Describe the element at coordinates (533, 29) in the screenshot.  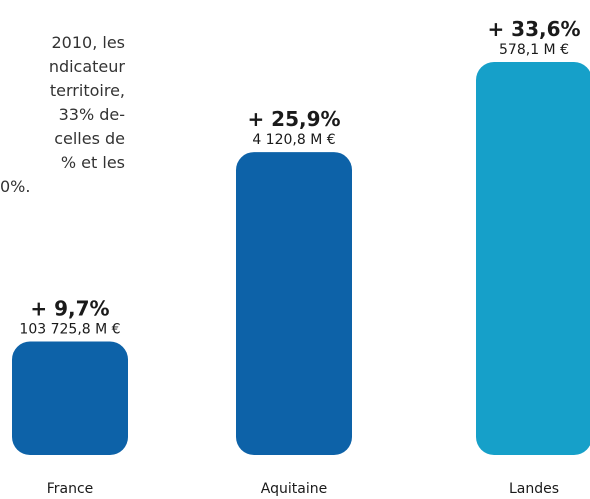
I see `value-label: + 33,6%` at that location.